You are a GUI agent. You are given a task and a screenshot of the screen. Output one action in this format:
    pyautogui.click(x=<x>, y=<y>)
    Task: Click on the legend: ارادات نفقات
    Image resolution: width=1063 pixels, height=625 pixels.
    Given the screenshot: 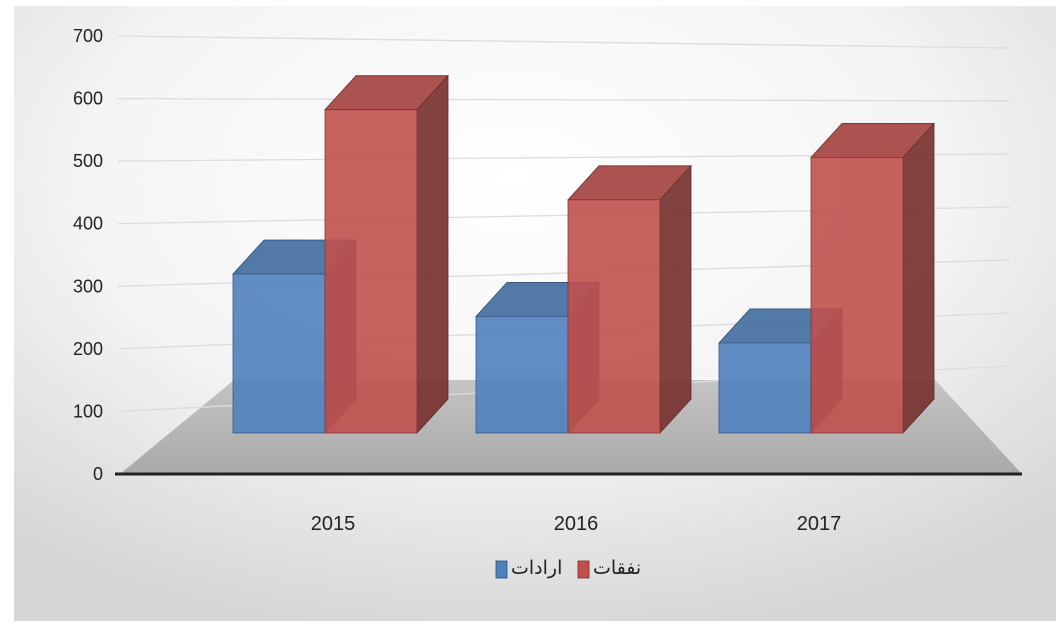 What is the action you would take?
    pyautogui.click(x=568, y=568)
    